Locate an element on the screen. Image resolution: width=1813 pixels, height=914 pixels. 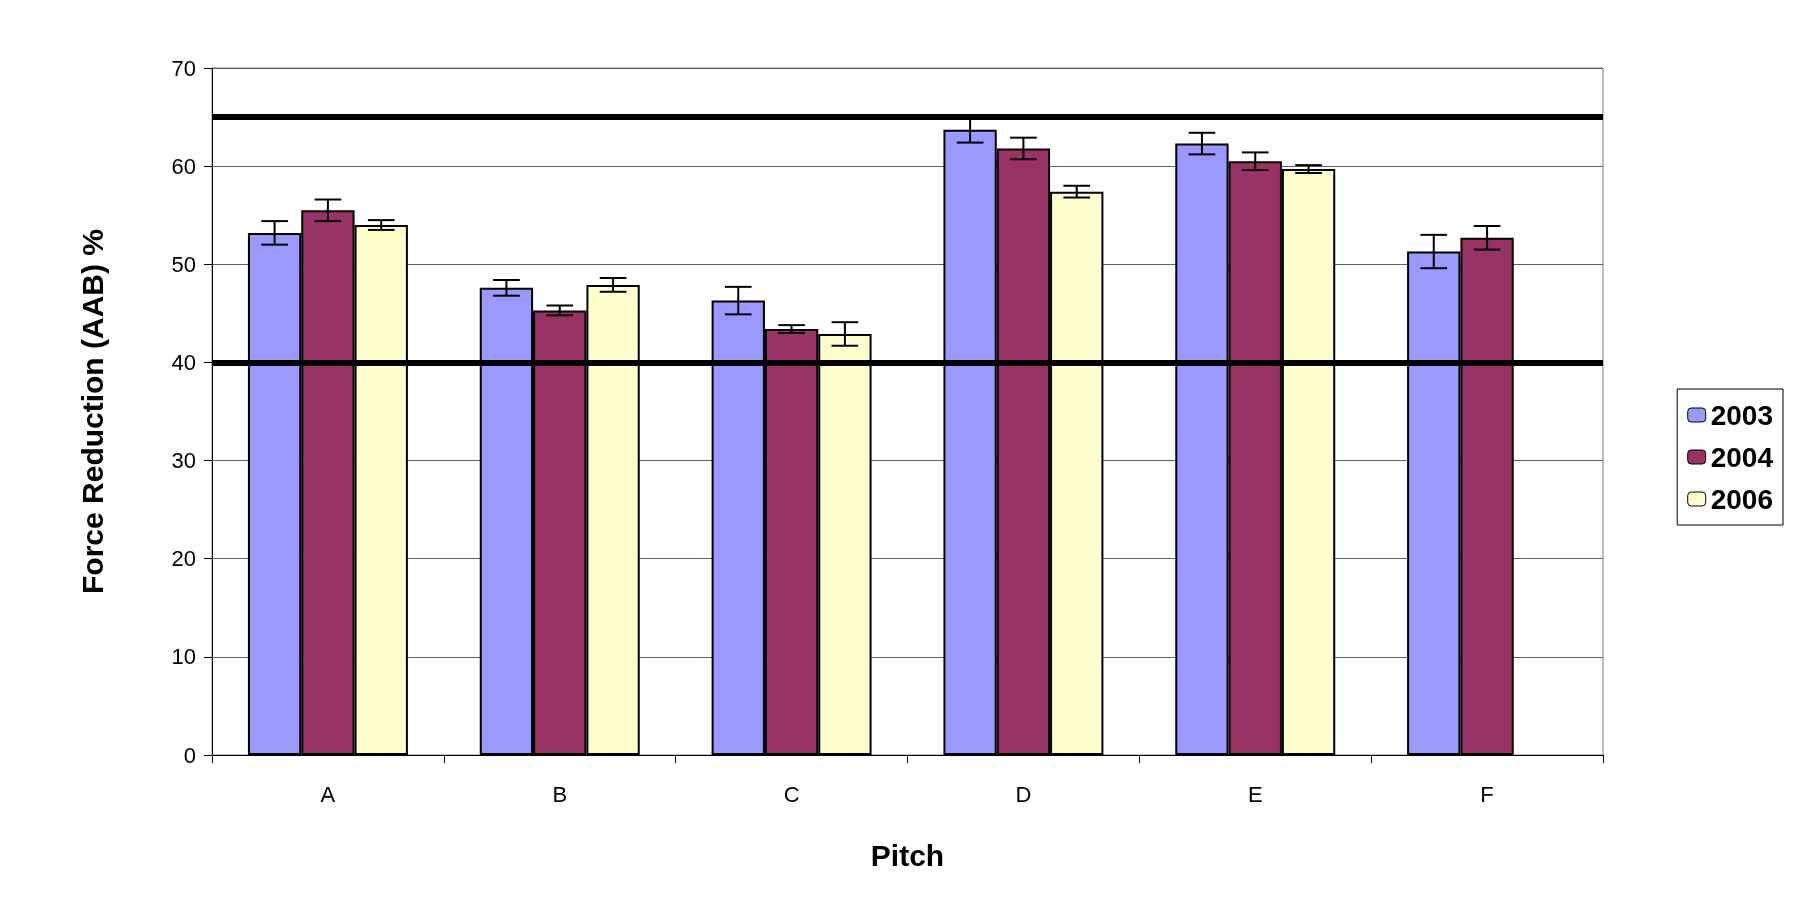
legend-label: 2004 is located at coordinates (1742, 457).